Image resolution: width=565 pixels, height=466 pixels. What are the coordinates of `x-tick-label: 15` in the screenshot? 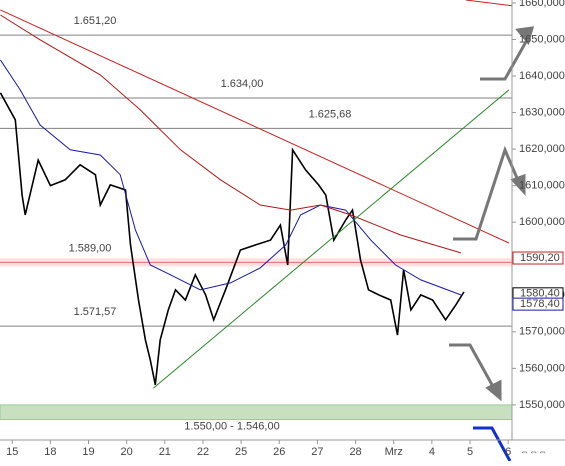 It's located at (12, 452).